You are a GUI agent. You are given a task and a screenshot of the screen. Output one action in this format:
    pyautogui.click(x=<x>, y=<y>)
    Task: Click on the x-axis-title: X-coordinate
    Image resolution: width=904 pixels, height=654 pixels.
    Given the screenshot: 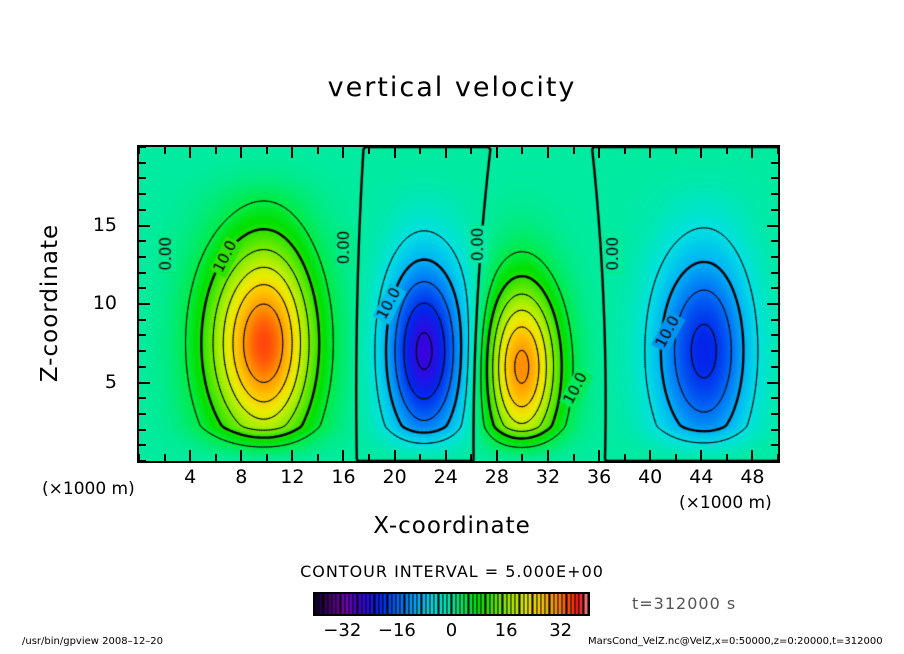 What is the action you would take?
    pyautogui.click(x=452, y=526)
    